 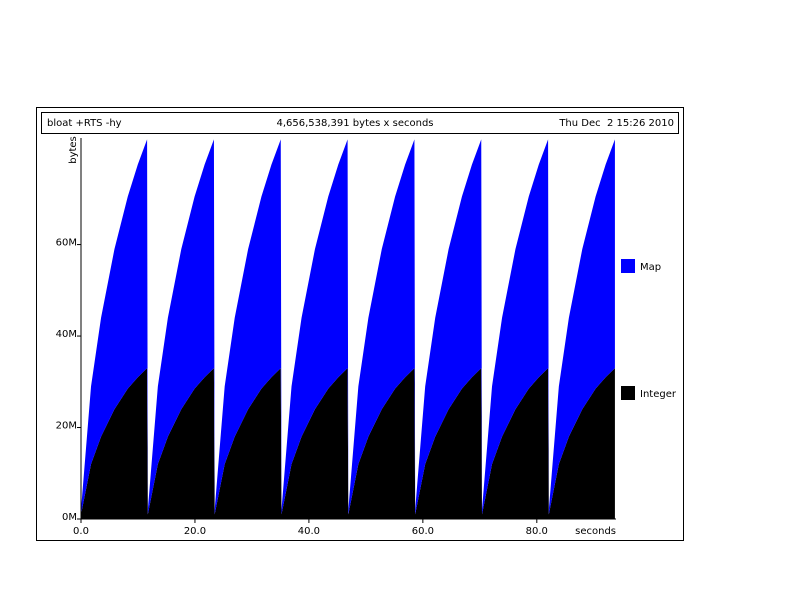 What do you see at coordinates (69, 517) in the screenshot?
I see `y-tick-label: 0M` at bounding box center [69, 517].